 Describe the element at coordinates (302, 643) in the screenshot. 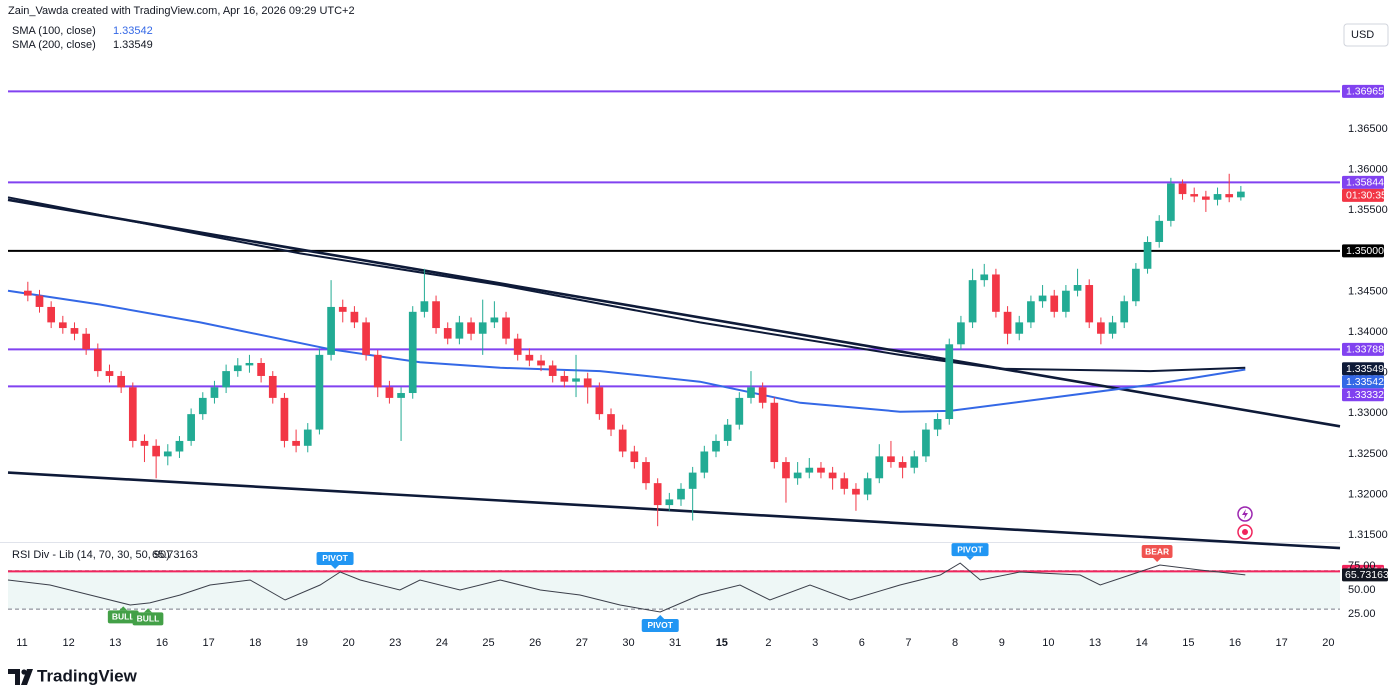

I see `x-tick-label: 19` at that location.